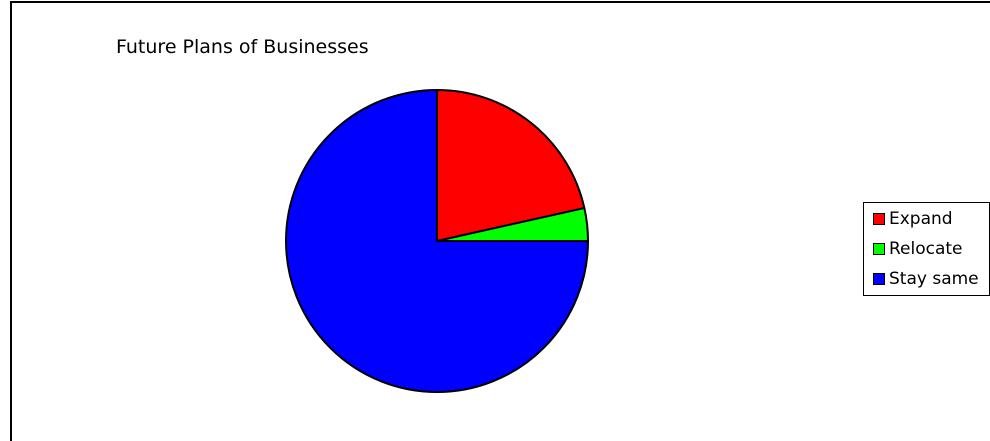 This screenshot has width=990, height=441. I want to click on legend-swatch-relocate, so click(879, 249).